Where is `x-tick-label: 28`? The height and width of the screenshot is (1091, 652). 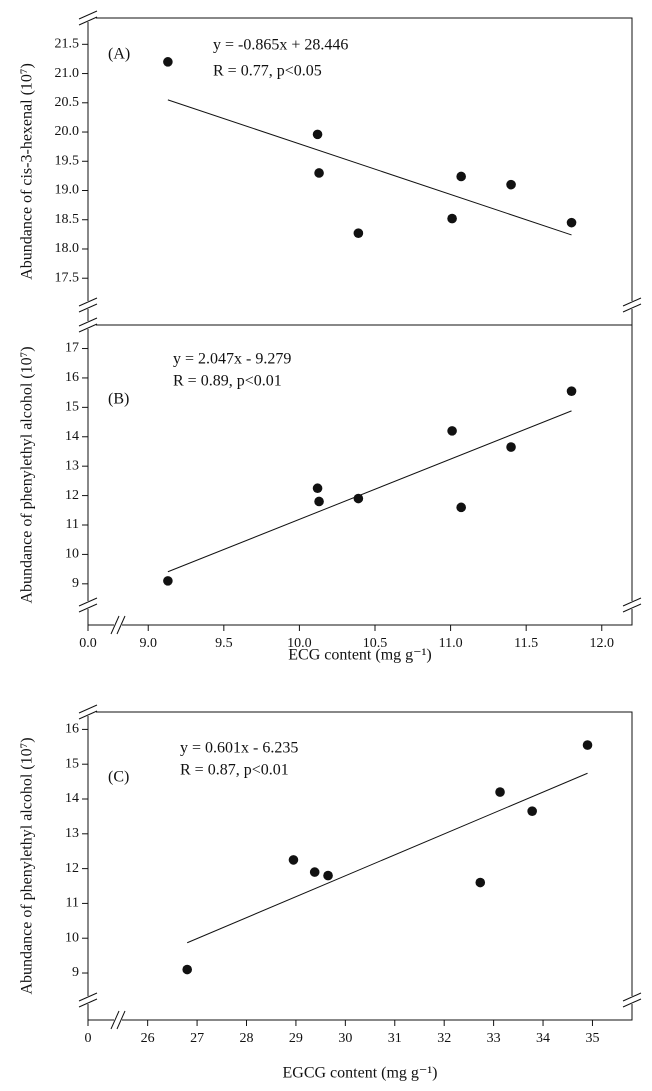
x-tick-label: 28 is located at coordinates (247, 1038).